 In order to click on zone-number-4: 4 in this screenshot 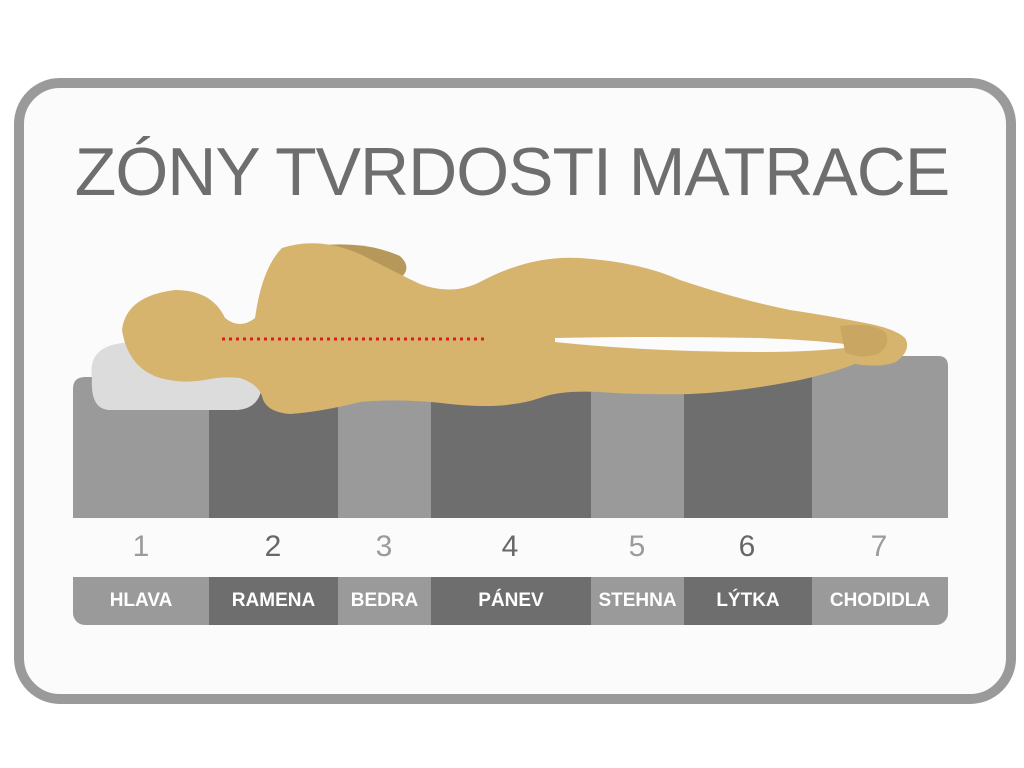, I will do `click(510, 546)`.